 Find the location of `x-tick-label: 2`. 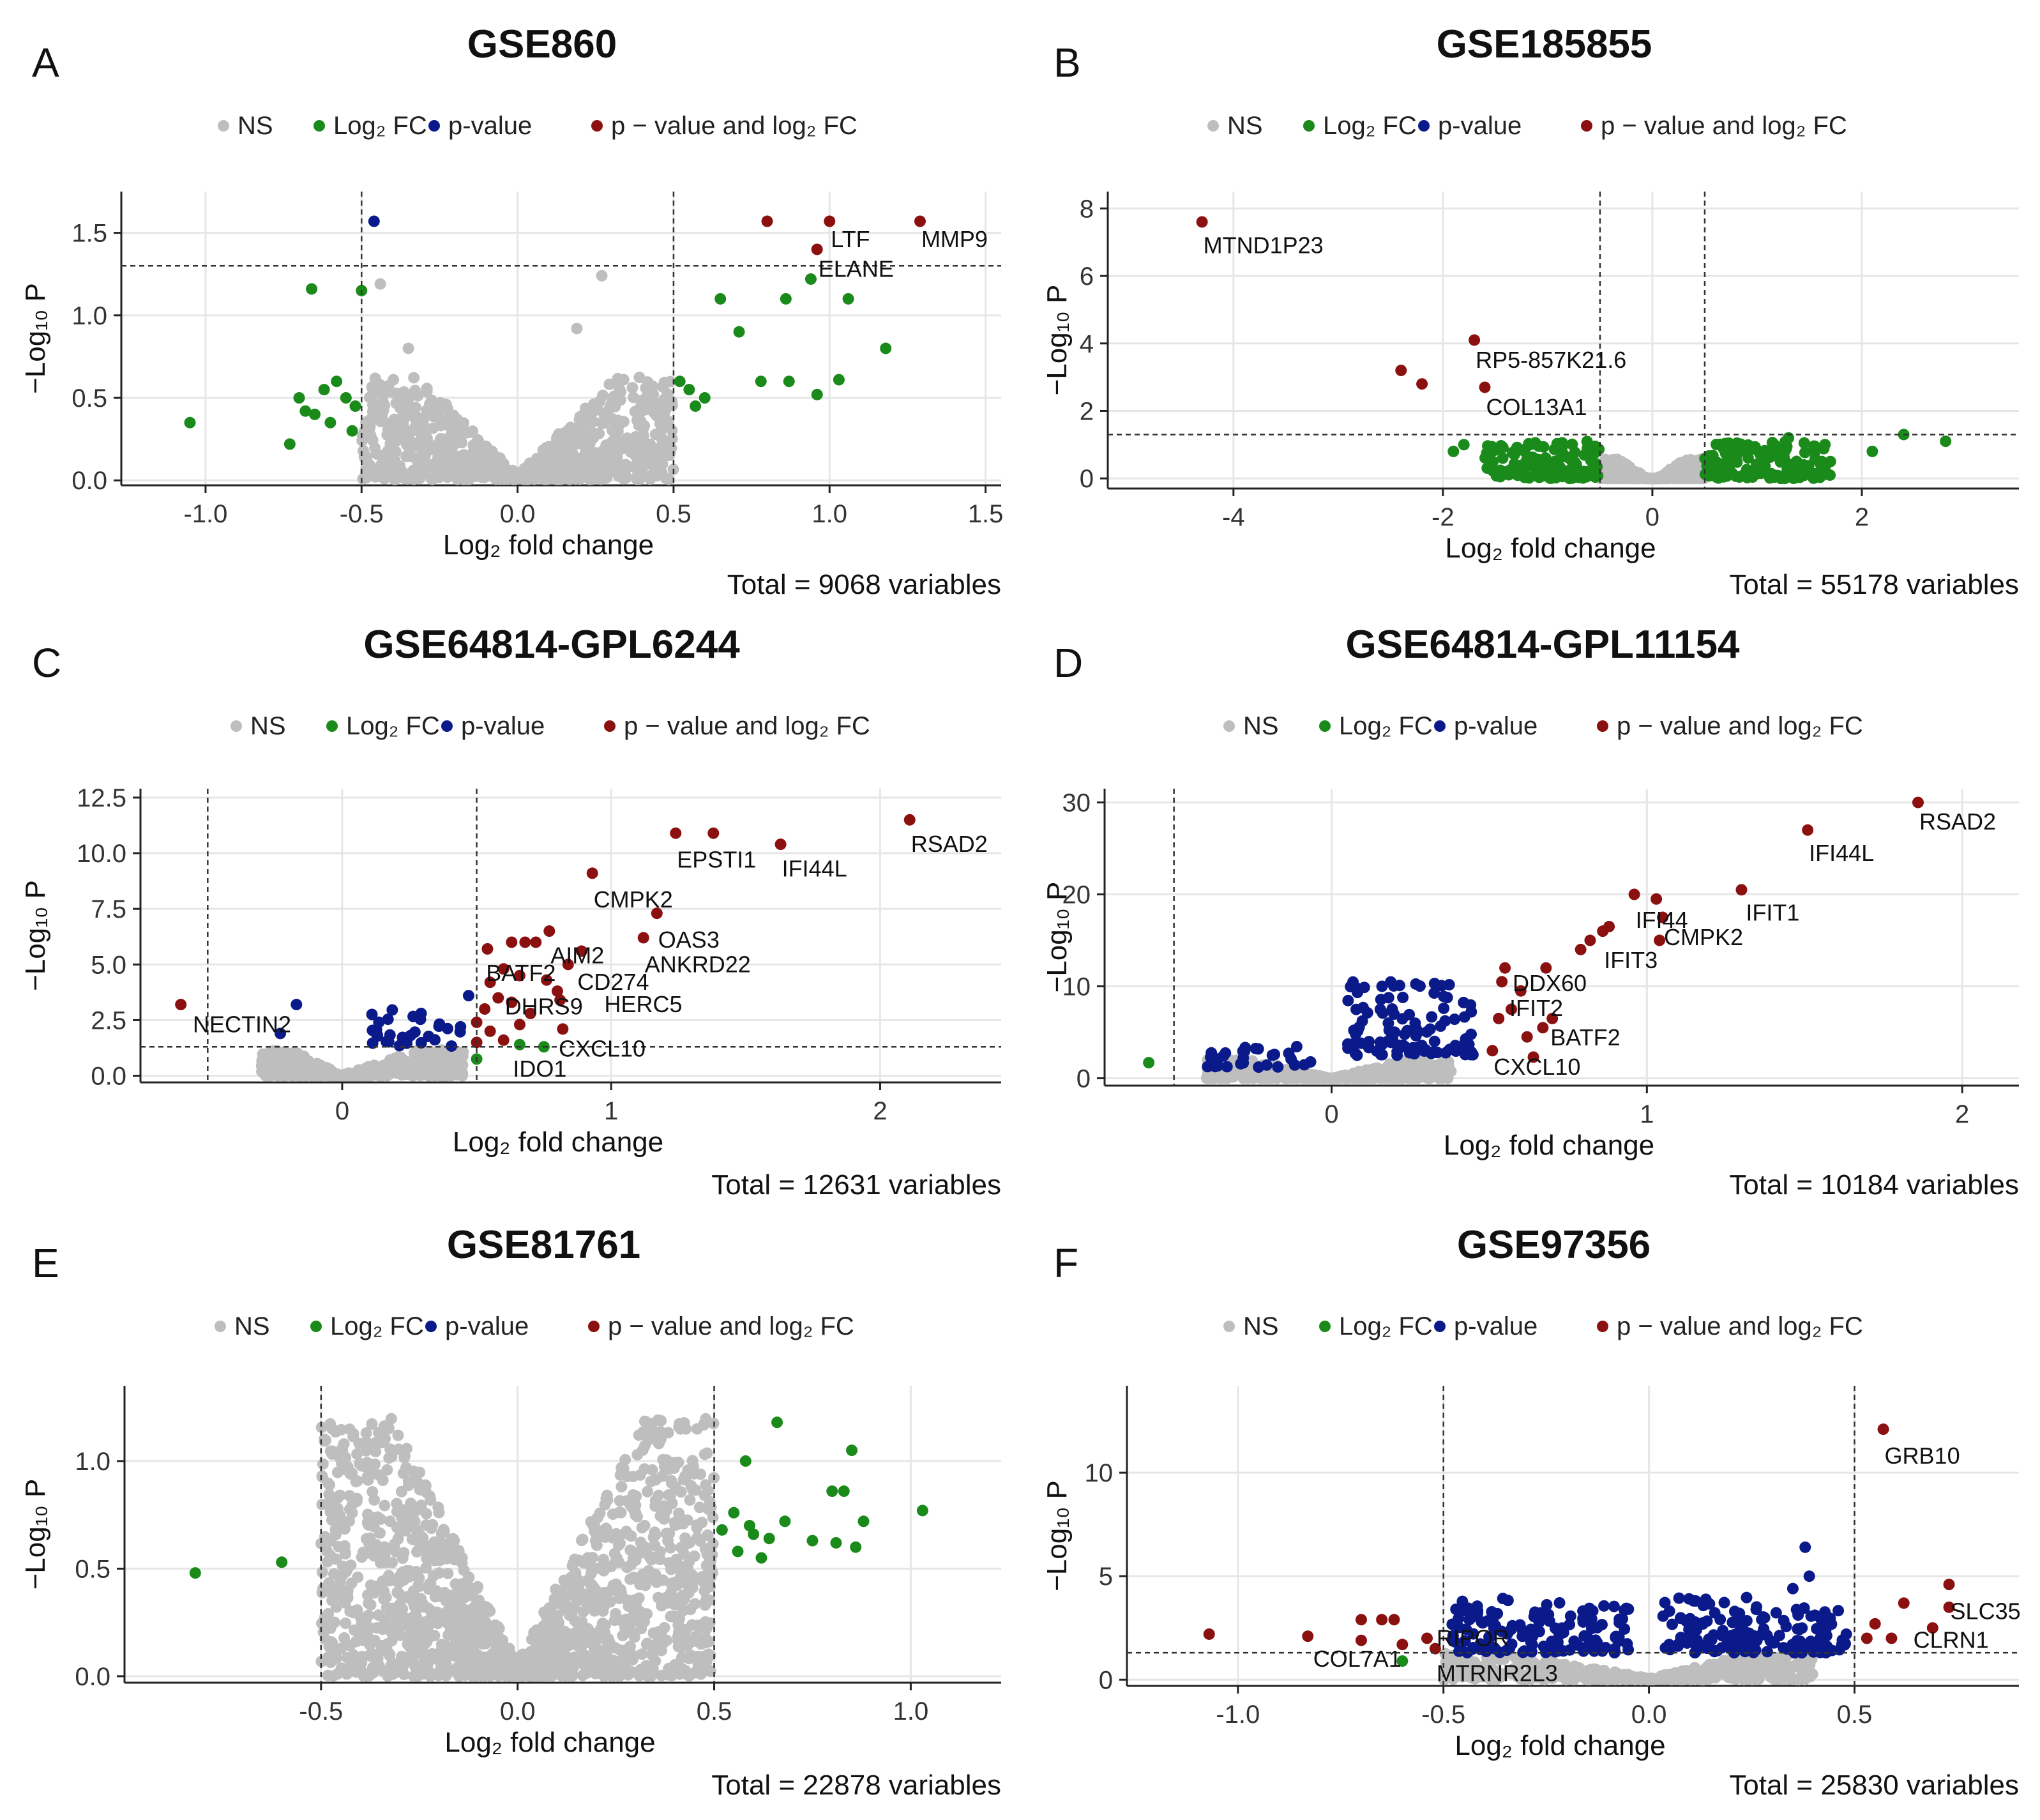

x-tick-label: 2 is located at coordinates (1962, 1114).